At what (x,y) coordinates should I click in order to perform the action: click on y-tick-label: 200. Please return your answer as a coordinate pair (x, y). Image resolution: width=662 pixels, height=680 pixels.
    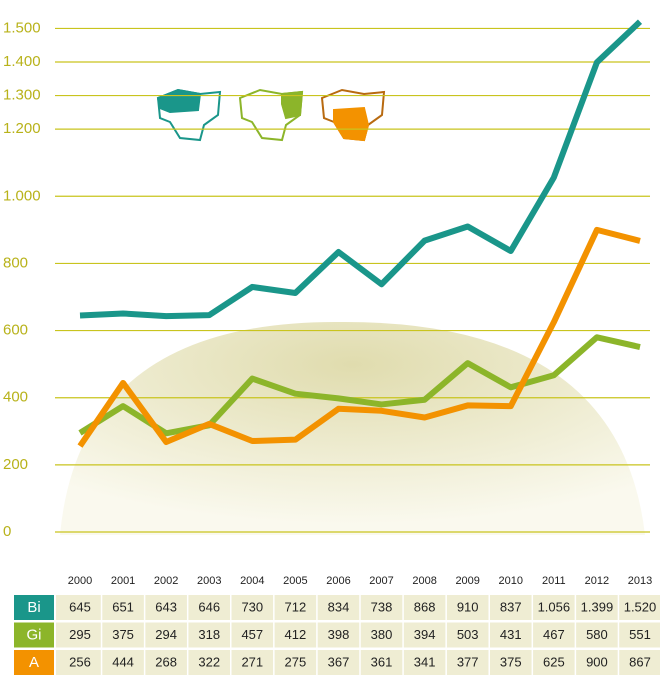
    Looking at the image, I should click on (15, 464).